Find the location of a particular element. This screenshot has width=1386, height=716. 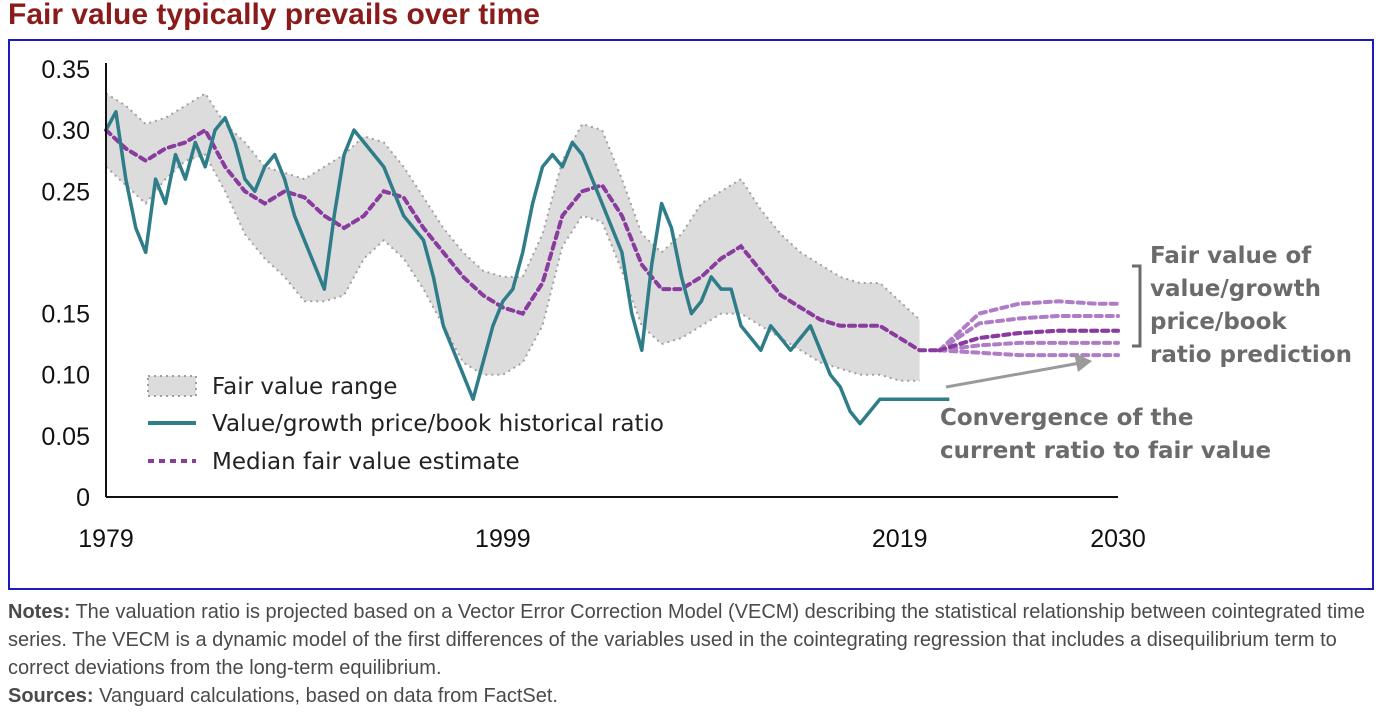

convergence-arrow-shaft is located at coordinates (1013, 375).